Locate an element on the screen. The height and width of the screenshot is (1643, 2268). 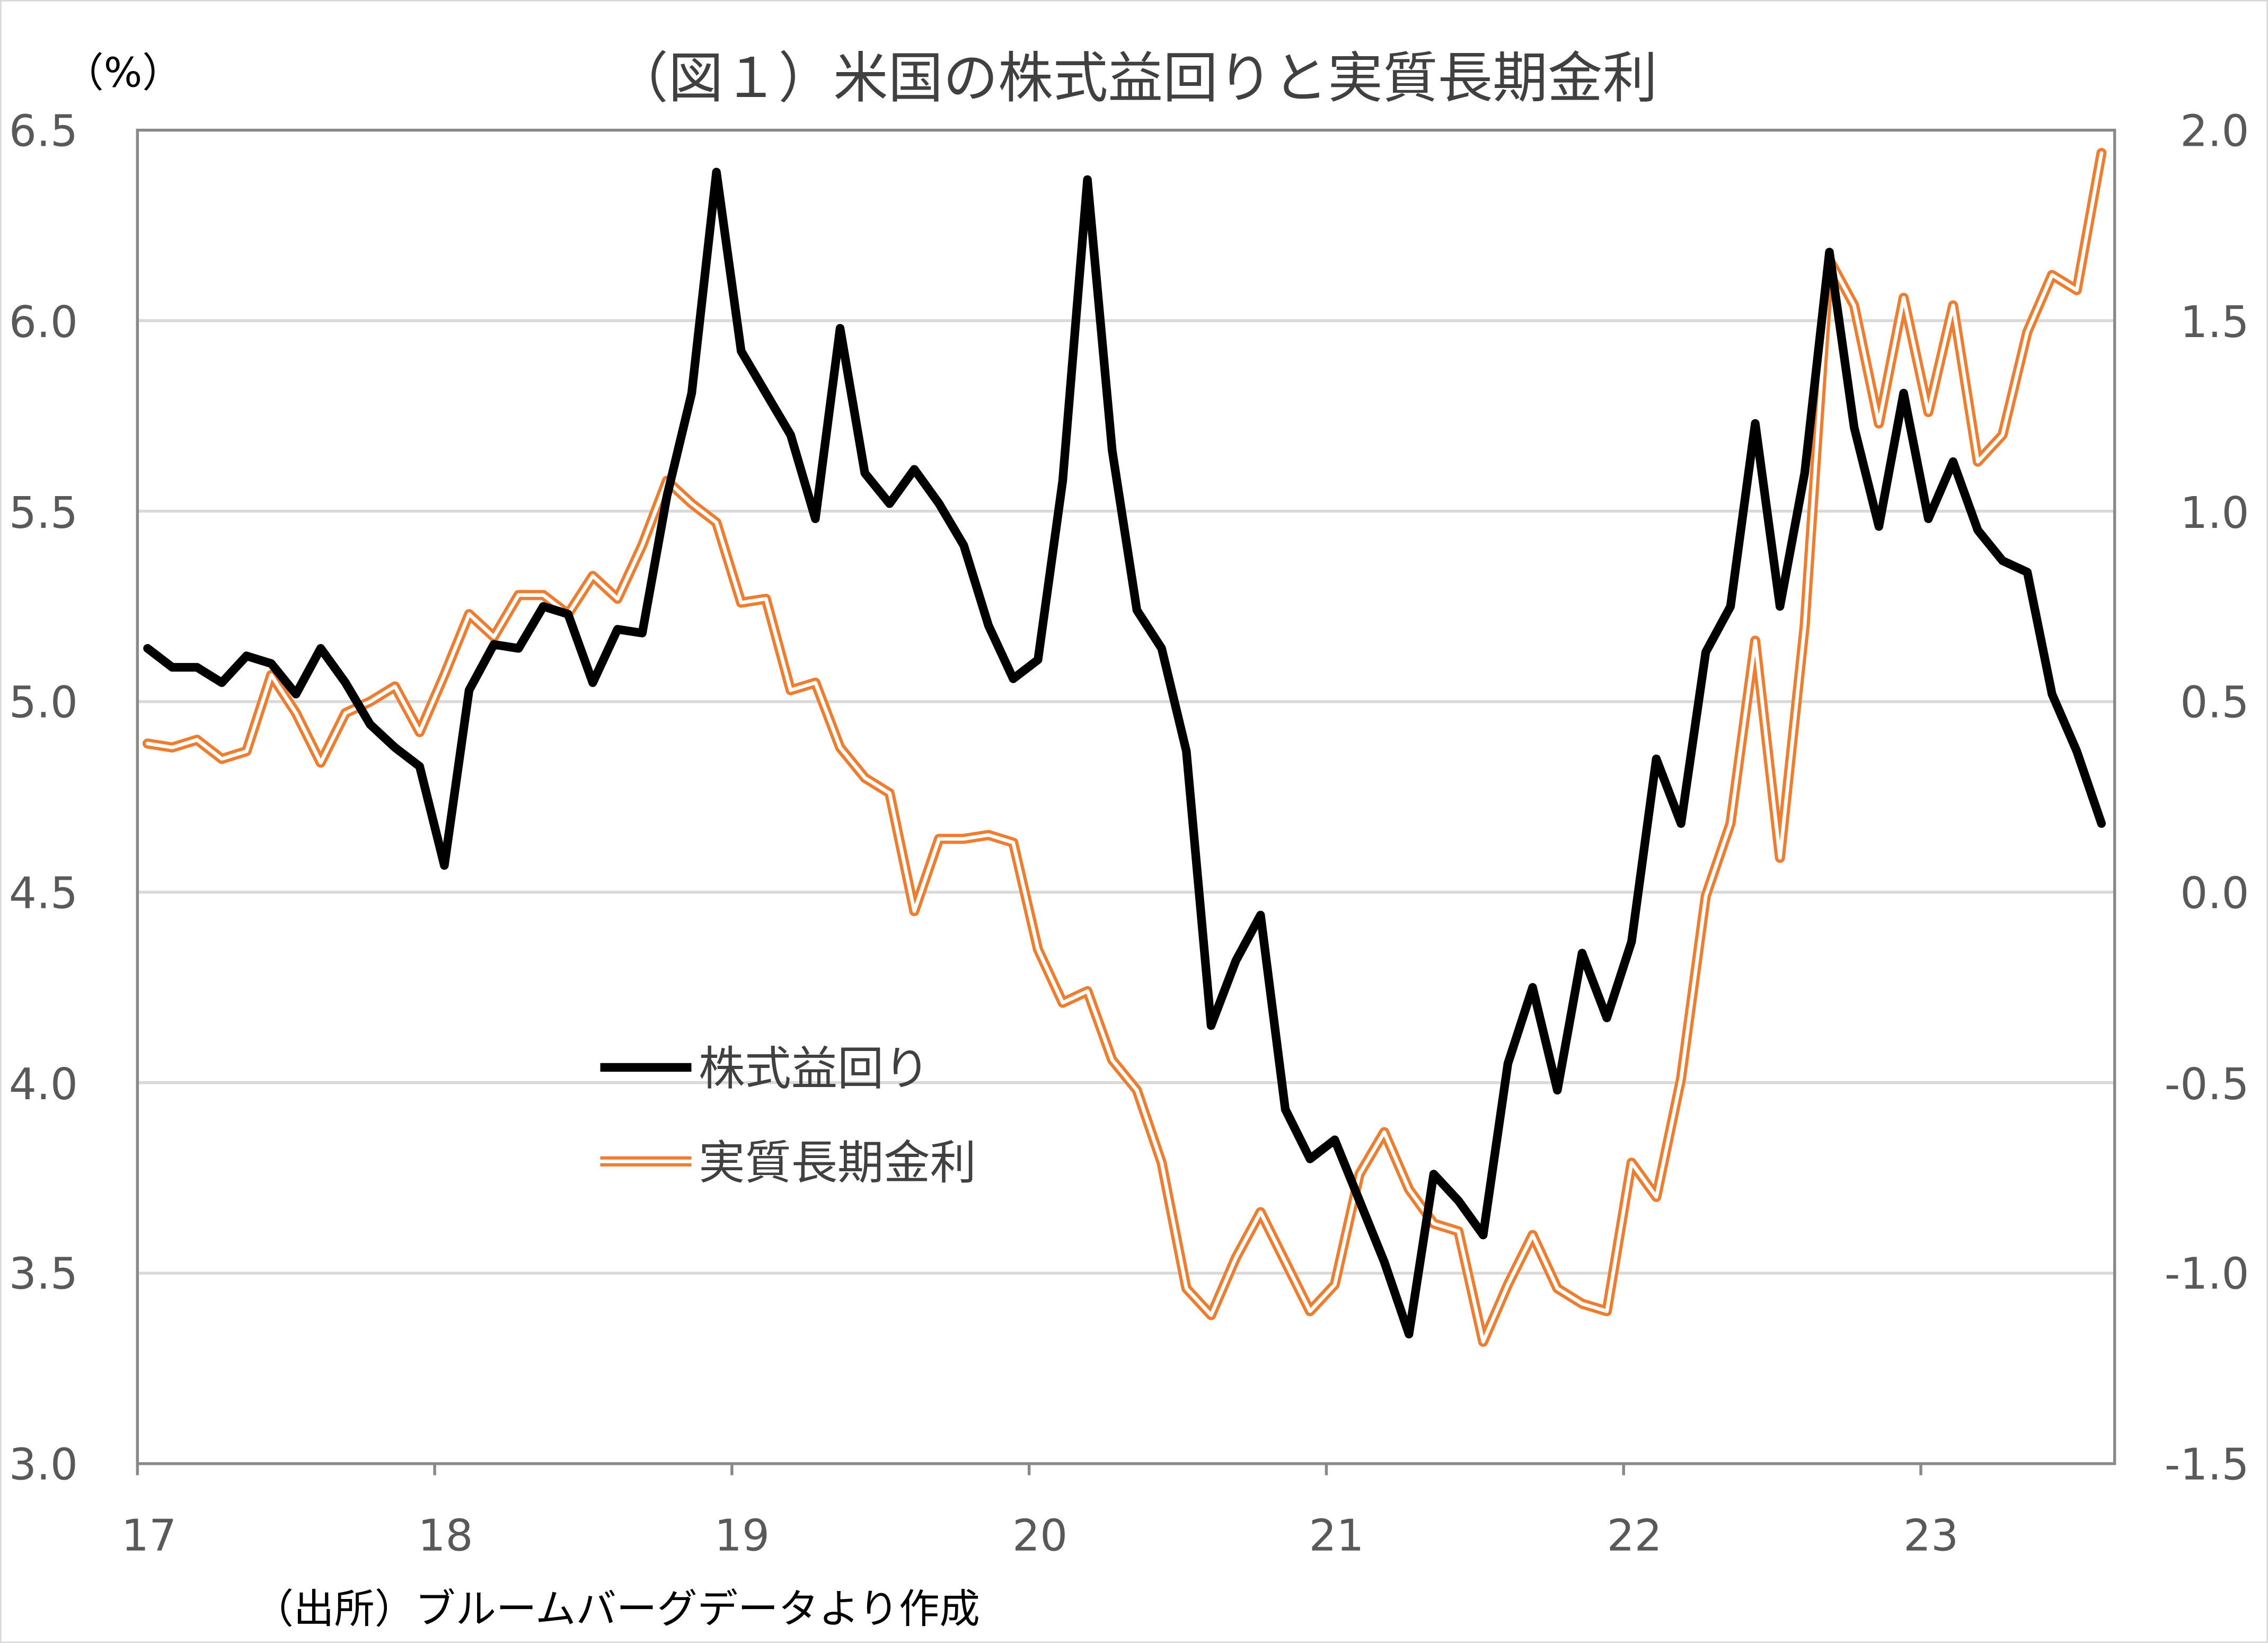
y-left-tick: 6.0 is located at coordinates (43, 323).